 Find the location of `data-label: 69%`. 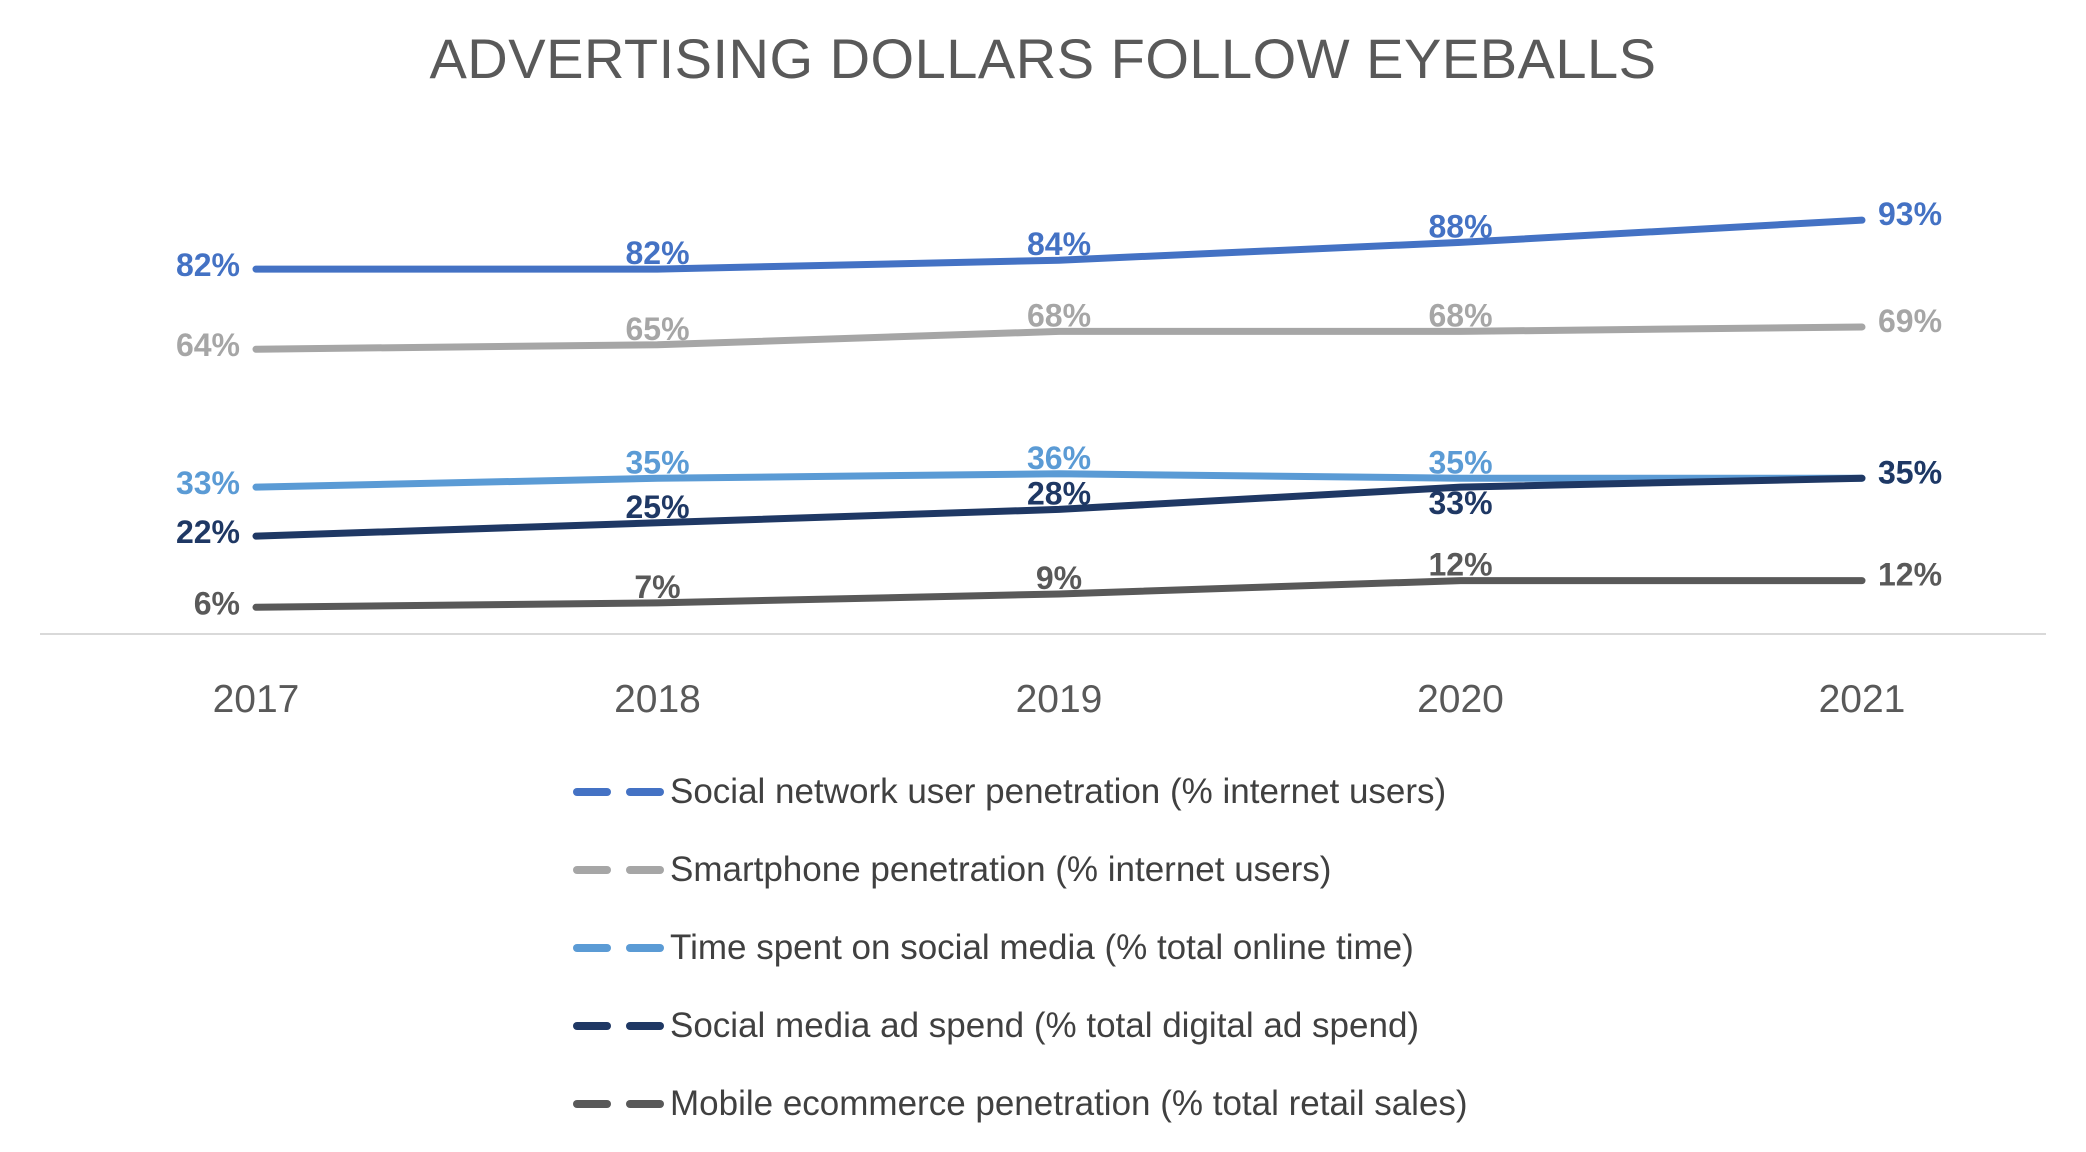

data-label: 69% is located at coordinates (1910, 321).